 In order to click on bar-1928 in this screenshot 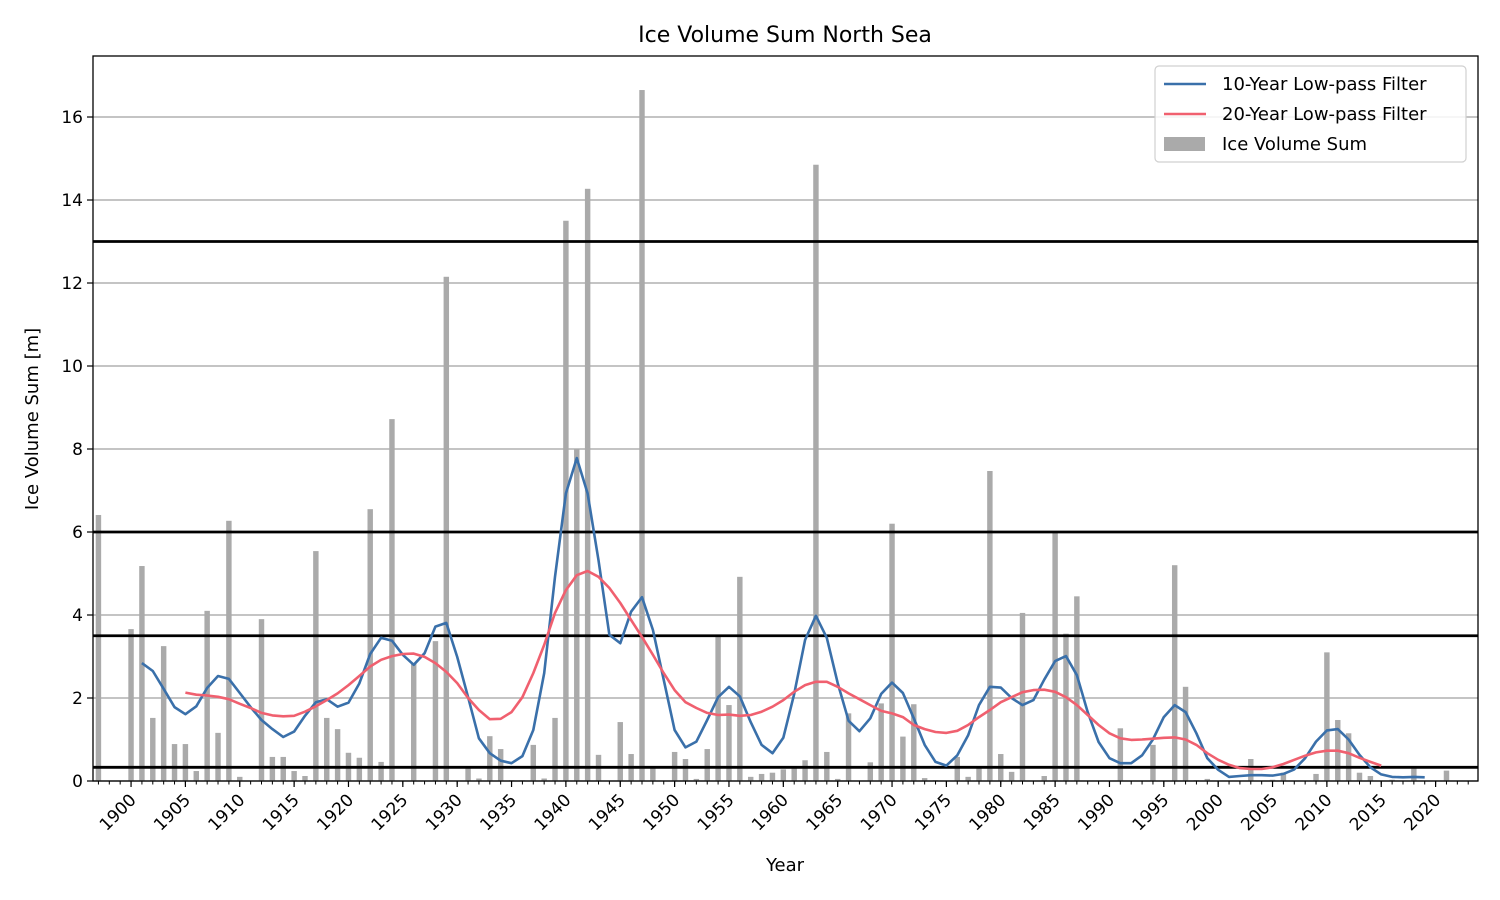, I will do `click(435, 711)`.